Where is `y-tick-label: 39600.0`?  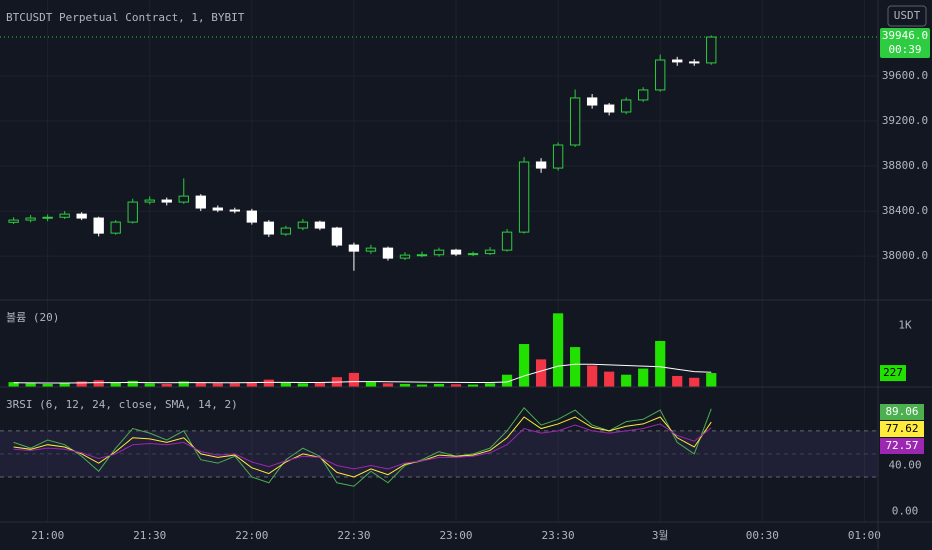 y-tick-label: 39600.0 is located at coordinates (905, 75).